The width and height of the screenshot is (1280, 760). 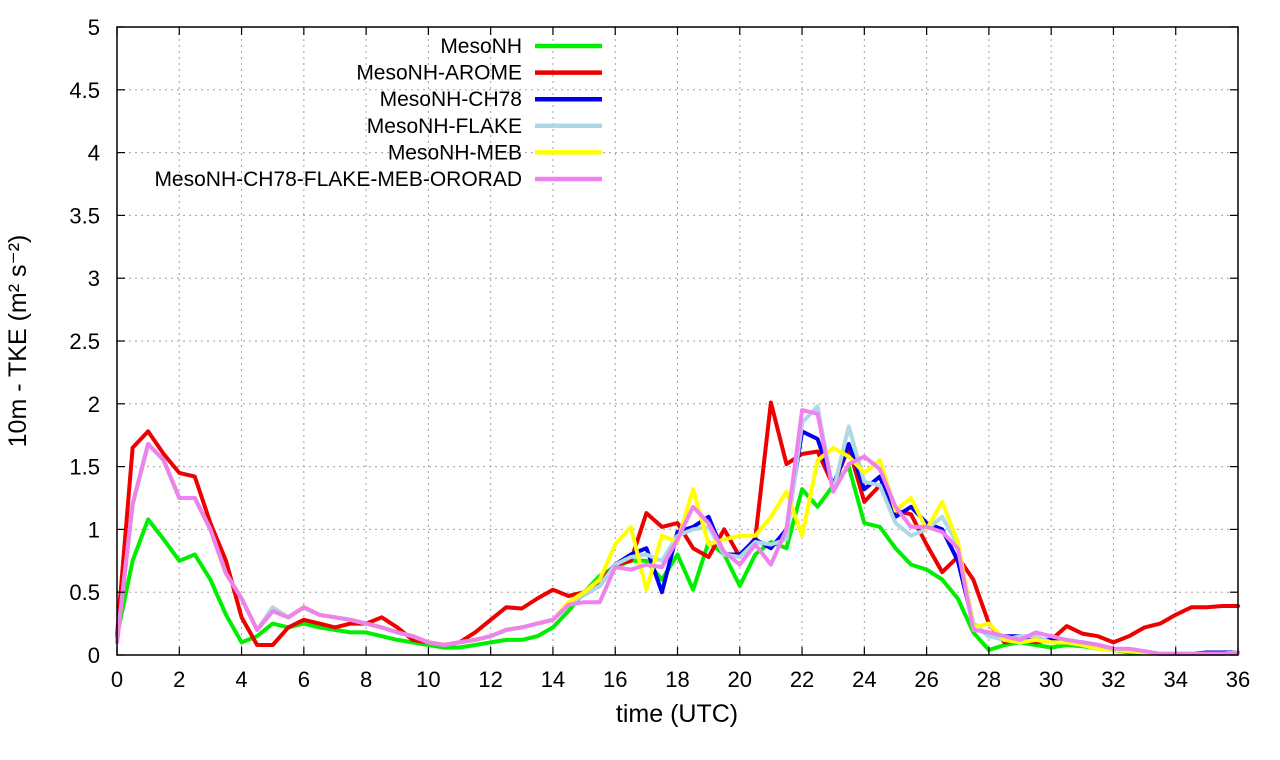 What do you see at coordinates (304, 679) in the screenshot?
I see `x-tick-label: 6` at bounding box center [304, 679].